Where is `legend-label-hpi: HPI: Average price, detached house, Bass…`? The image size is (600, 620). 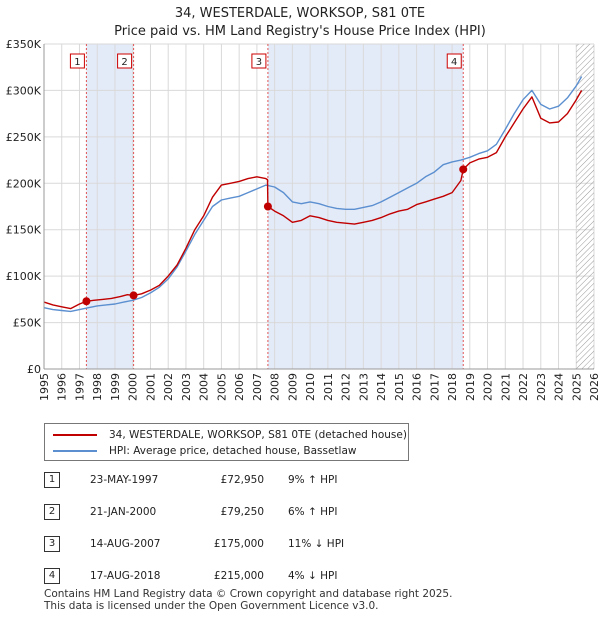
legend-label-hpi: HPI: Average price, detached house, Bass… is located at coordinates (233, 451).